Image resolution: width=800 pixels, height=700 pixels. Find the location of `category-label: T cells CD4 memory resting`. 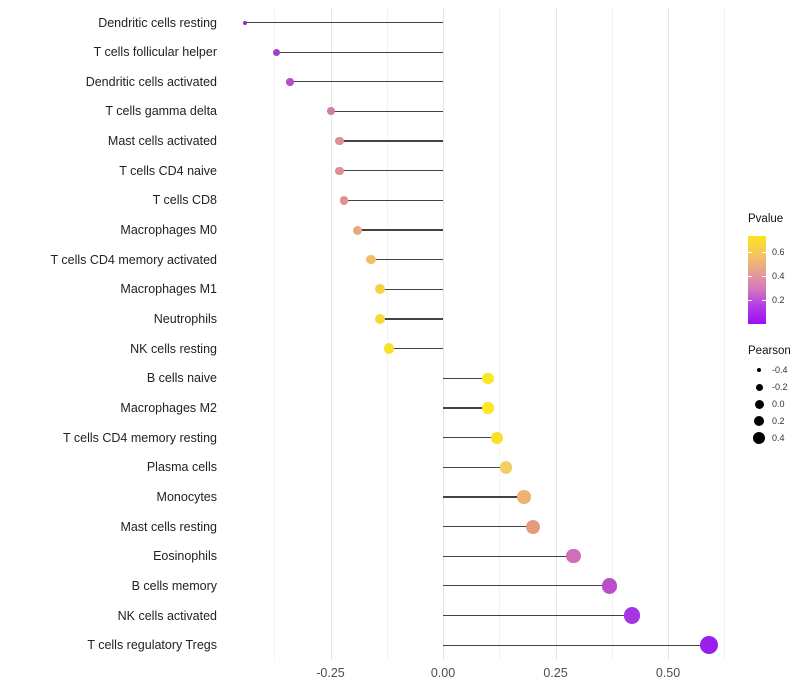

category-label: T cells CD4 memory resting is located at coordinates (140, 437).